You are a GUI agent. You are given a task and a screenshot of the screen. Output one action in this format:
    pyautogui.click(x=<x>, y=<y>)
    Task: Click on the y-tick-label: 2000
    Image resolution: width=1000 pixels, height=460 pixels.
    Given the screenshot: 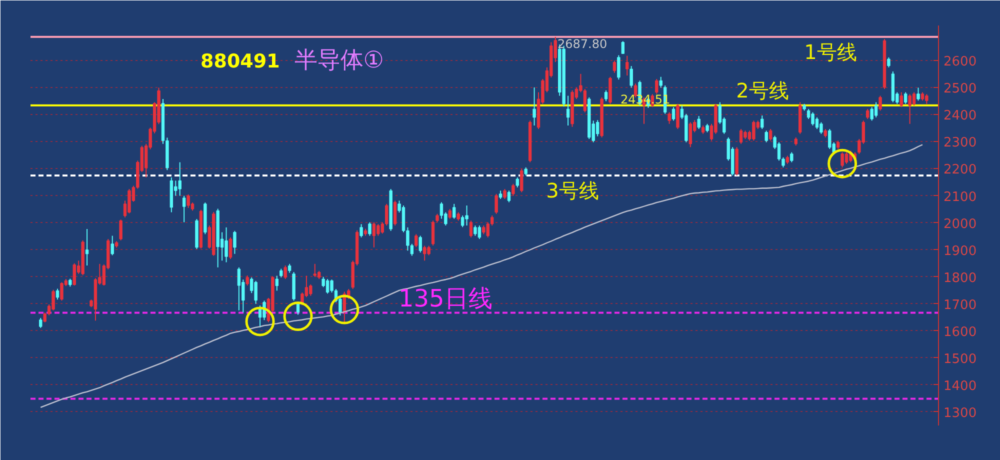 What is the action you would take?
    pyautogui.click(x=960, y=224)
    